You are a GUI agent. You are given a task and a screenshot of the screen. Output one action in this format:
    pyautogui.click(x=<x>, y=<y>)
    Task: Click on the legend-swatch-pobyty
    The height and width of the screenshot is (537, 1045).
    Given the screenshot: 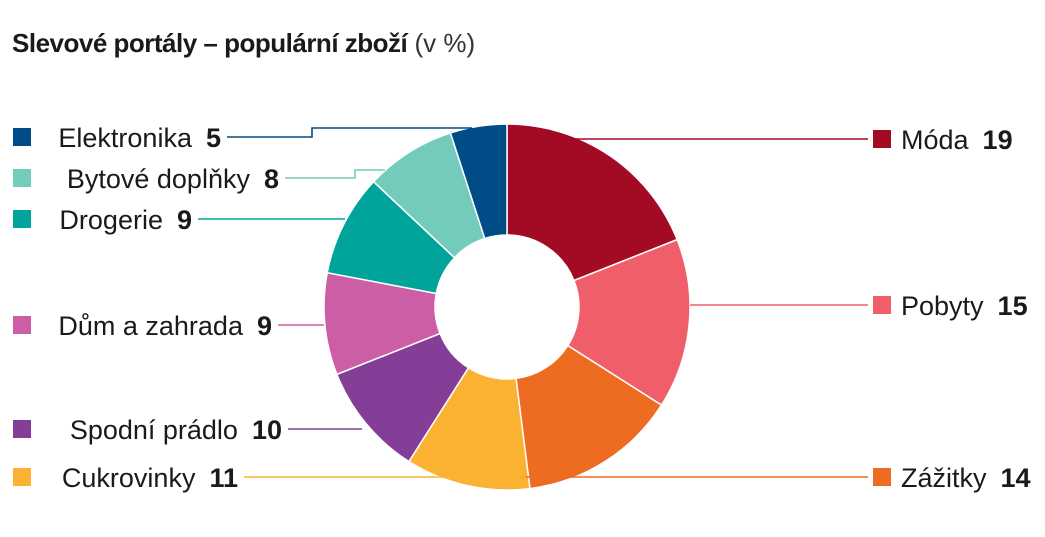 What is the action you would take?
    pyautogui.click(x=882, y=305)
    